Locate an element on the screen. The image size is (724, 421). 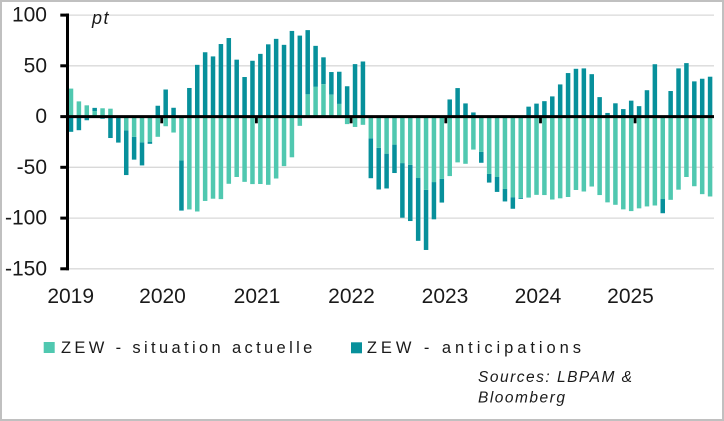
svg-text: ZEW - situation actuelle is located at coordinates (188, 348).